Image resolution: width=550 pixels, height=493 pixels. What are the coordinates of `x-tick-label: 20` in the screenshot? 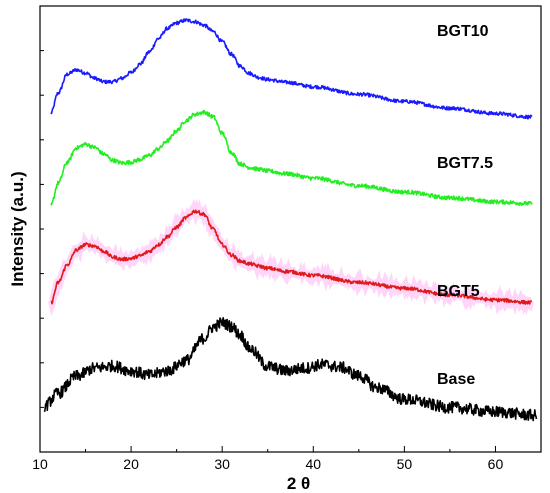 It's located at (131, 464).